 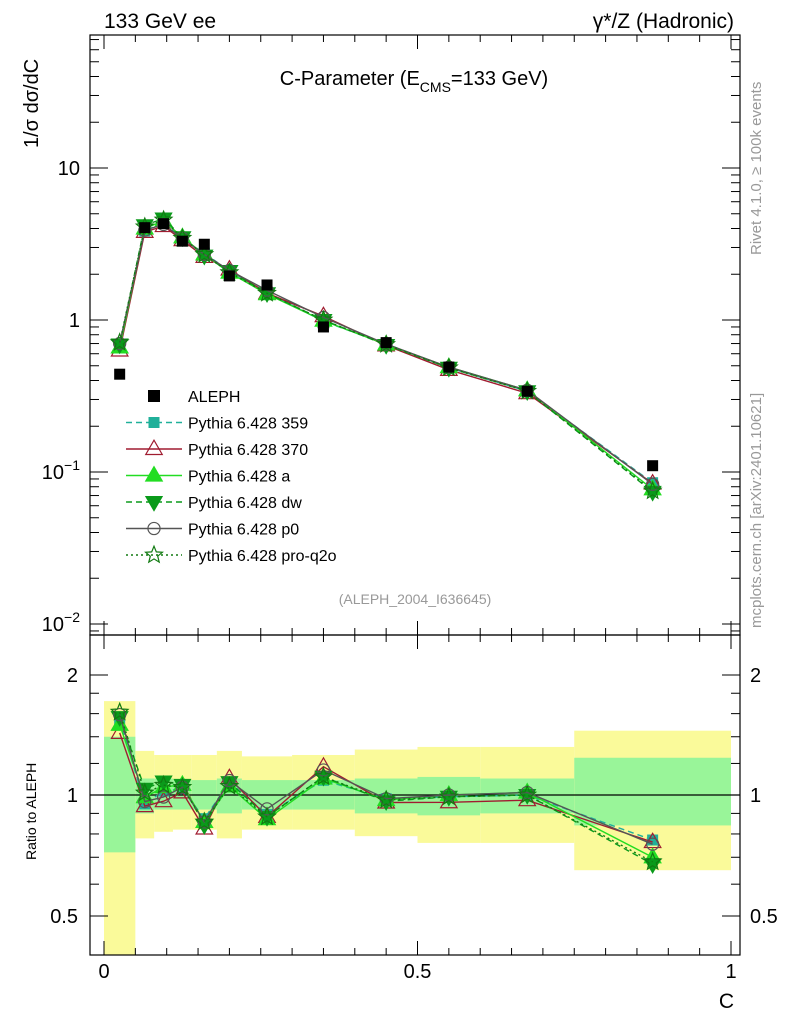 I want to click on legend-label-data: ALEPH, so click(x=214, y=397).